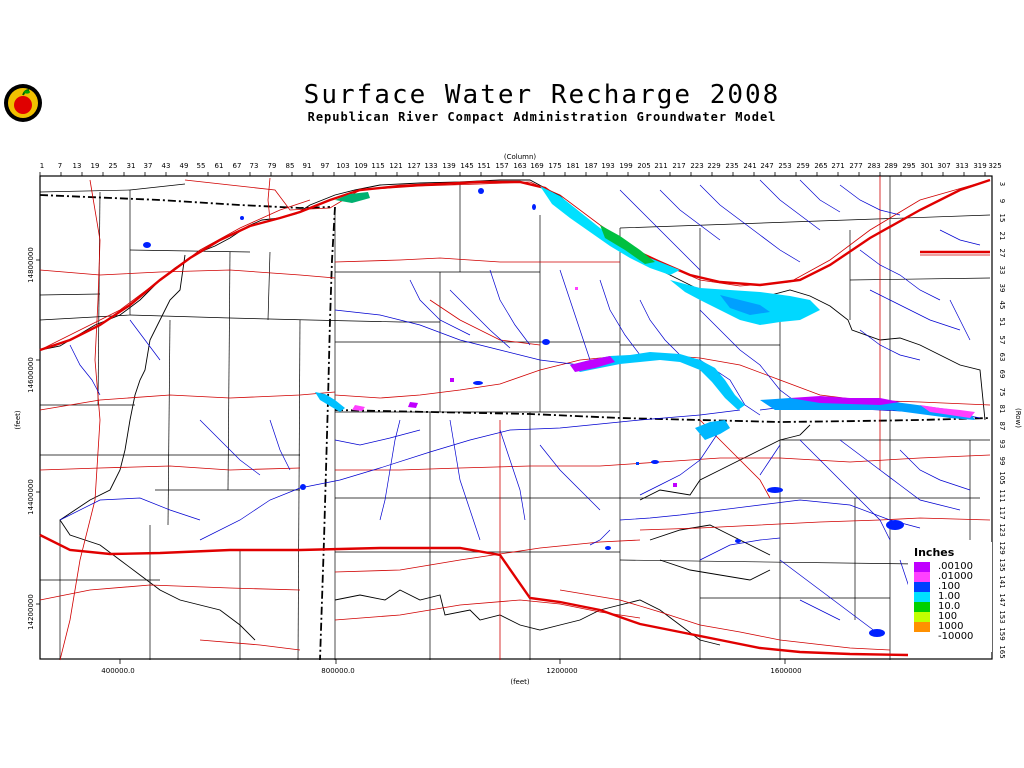  I want to click on top-tick: 265, so click(820, 166).